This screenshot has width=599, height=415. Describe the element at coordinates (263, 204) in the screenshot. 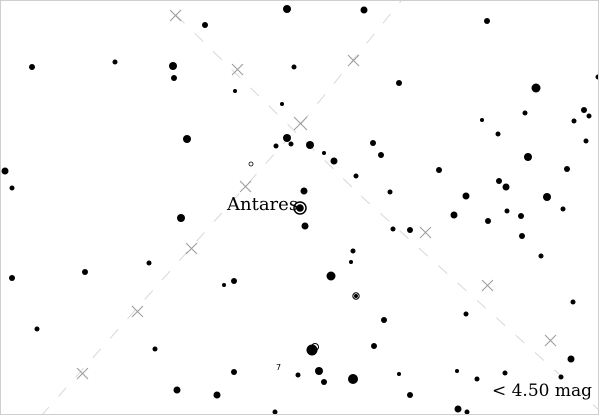

I see `star-label-antares: Antares` at that location.